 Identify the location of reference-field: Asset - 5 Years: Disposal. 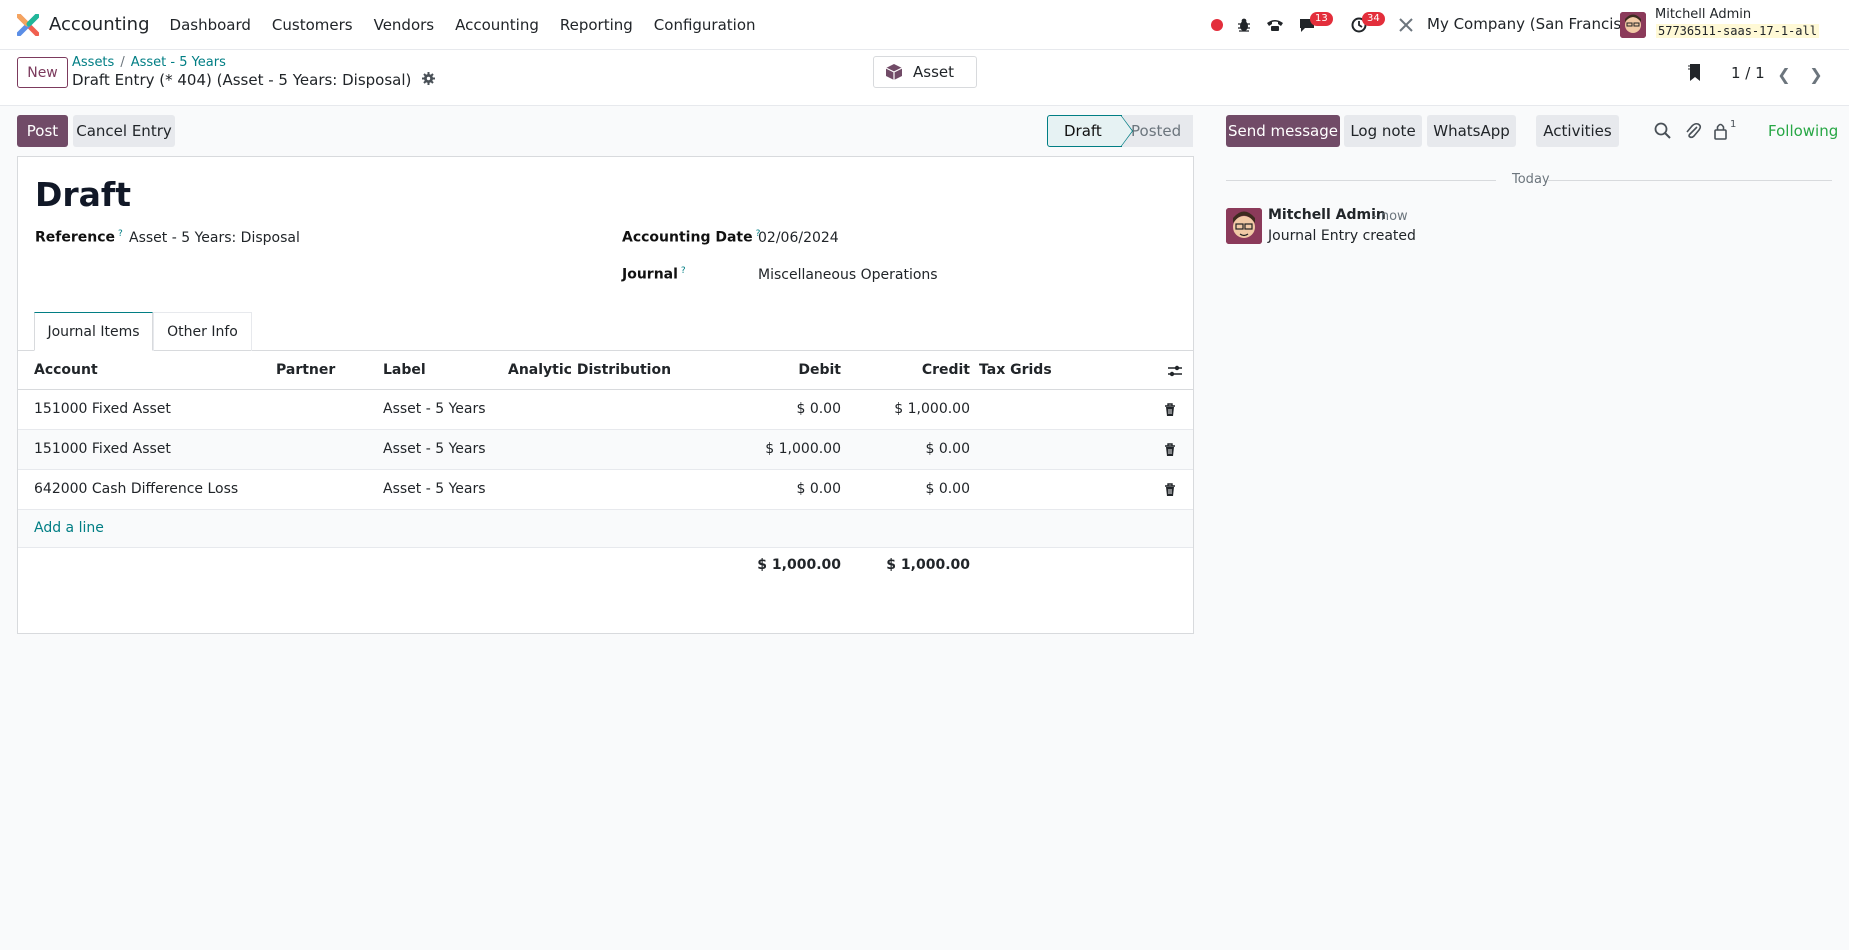
(214, 238).